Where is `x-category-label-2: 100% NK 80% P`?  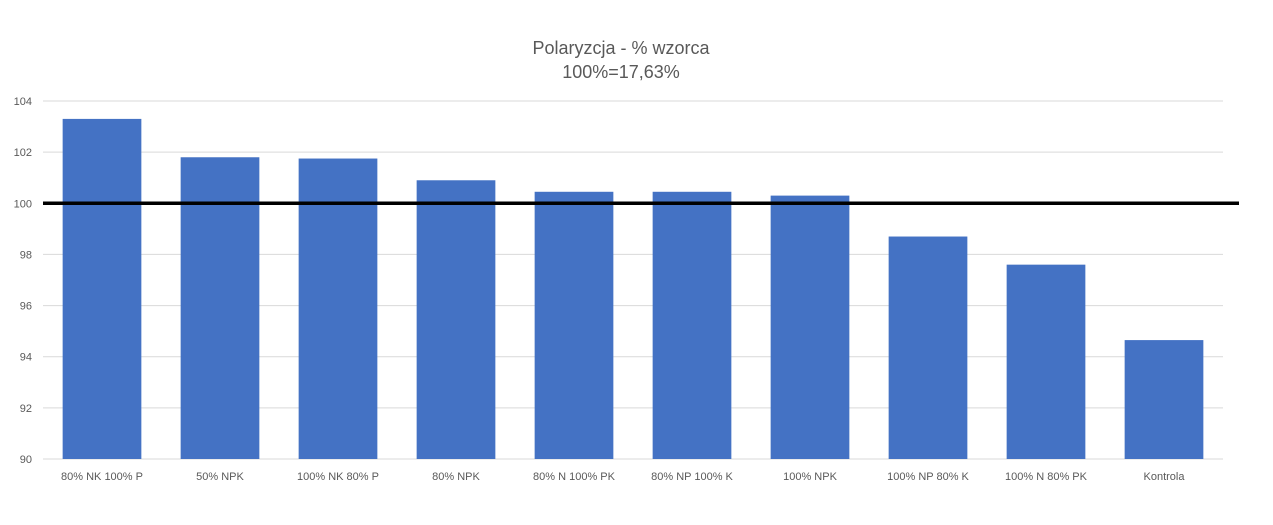
x-category-label-2: 100% NK 80% P is located at coordinates (338, 477).